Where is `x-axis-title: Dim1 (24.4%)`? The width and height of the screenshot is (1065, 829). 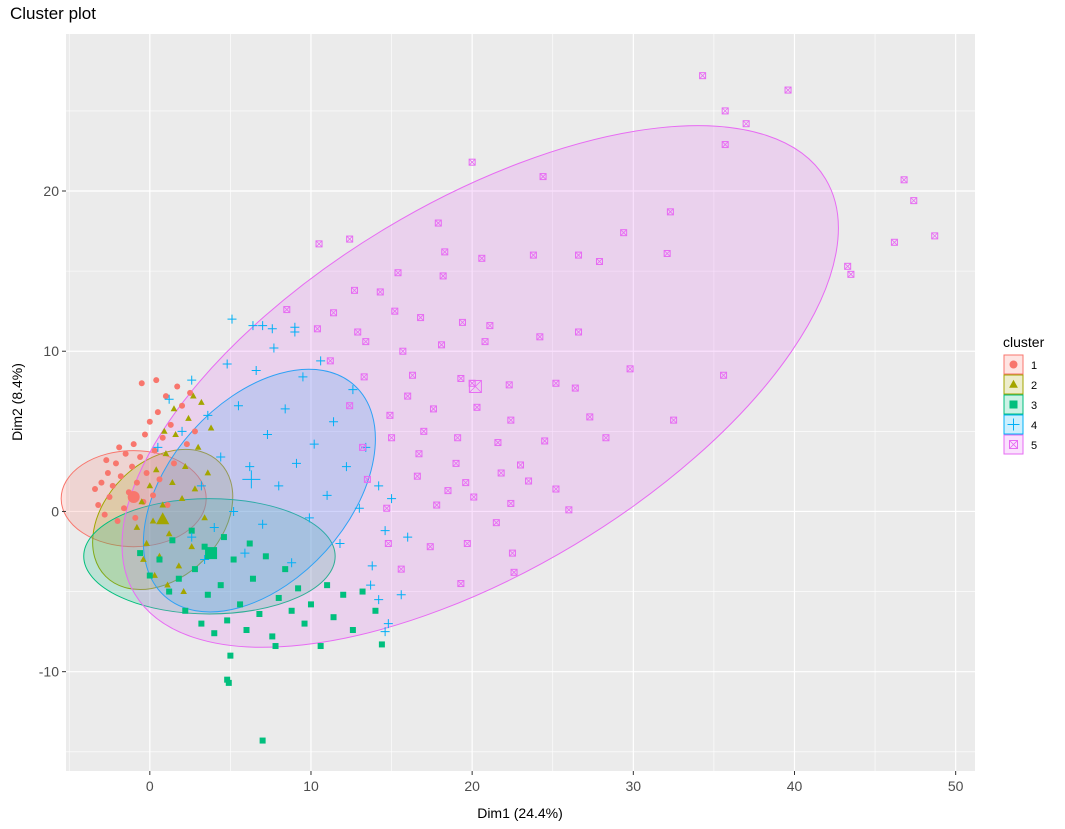
x-axis-title: Dim1 (24.4%) is located at coordinates (520, 813).